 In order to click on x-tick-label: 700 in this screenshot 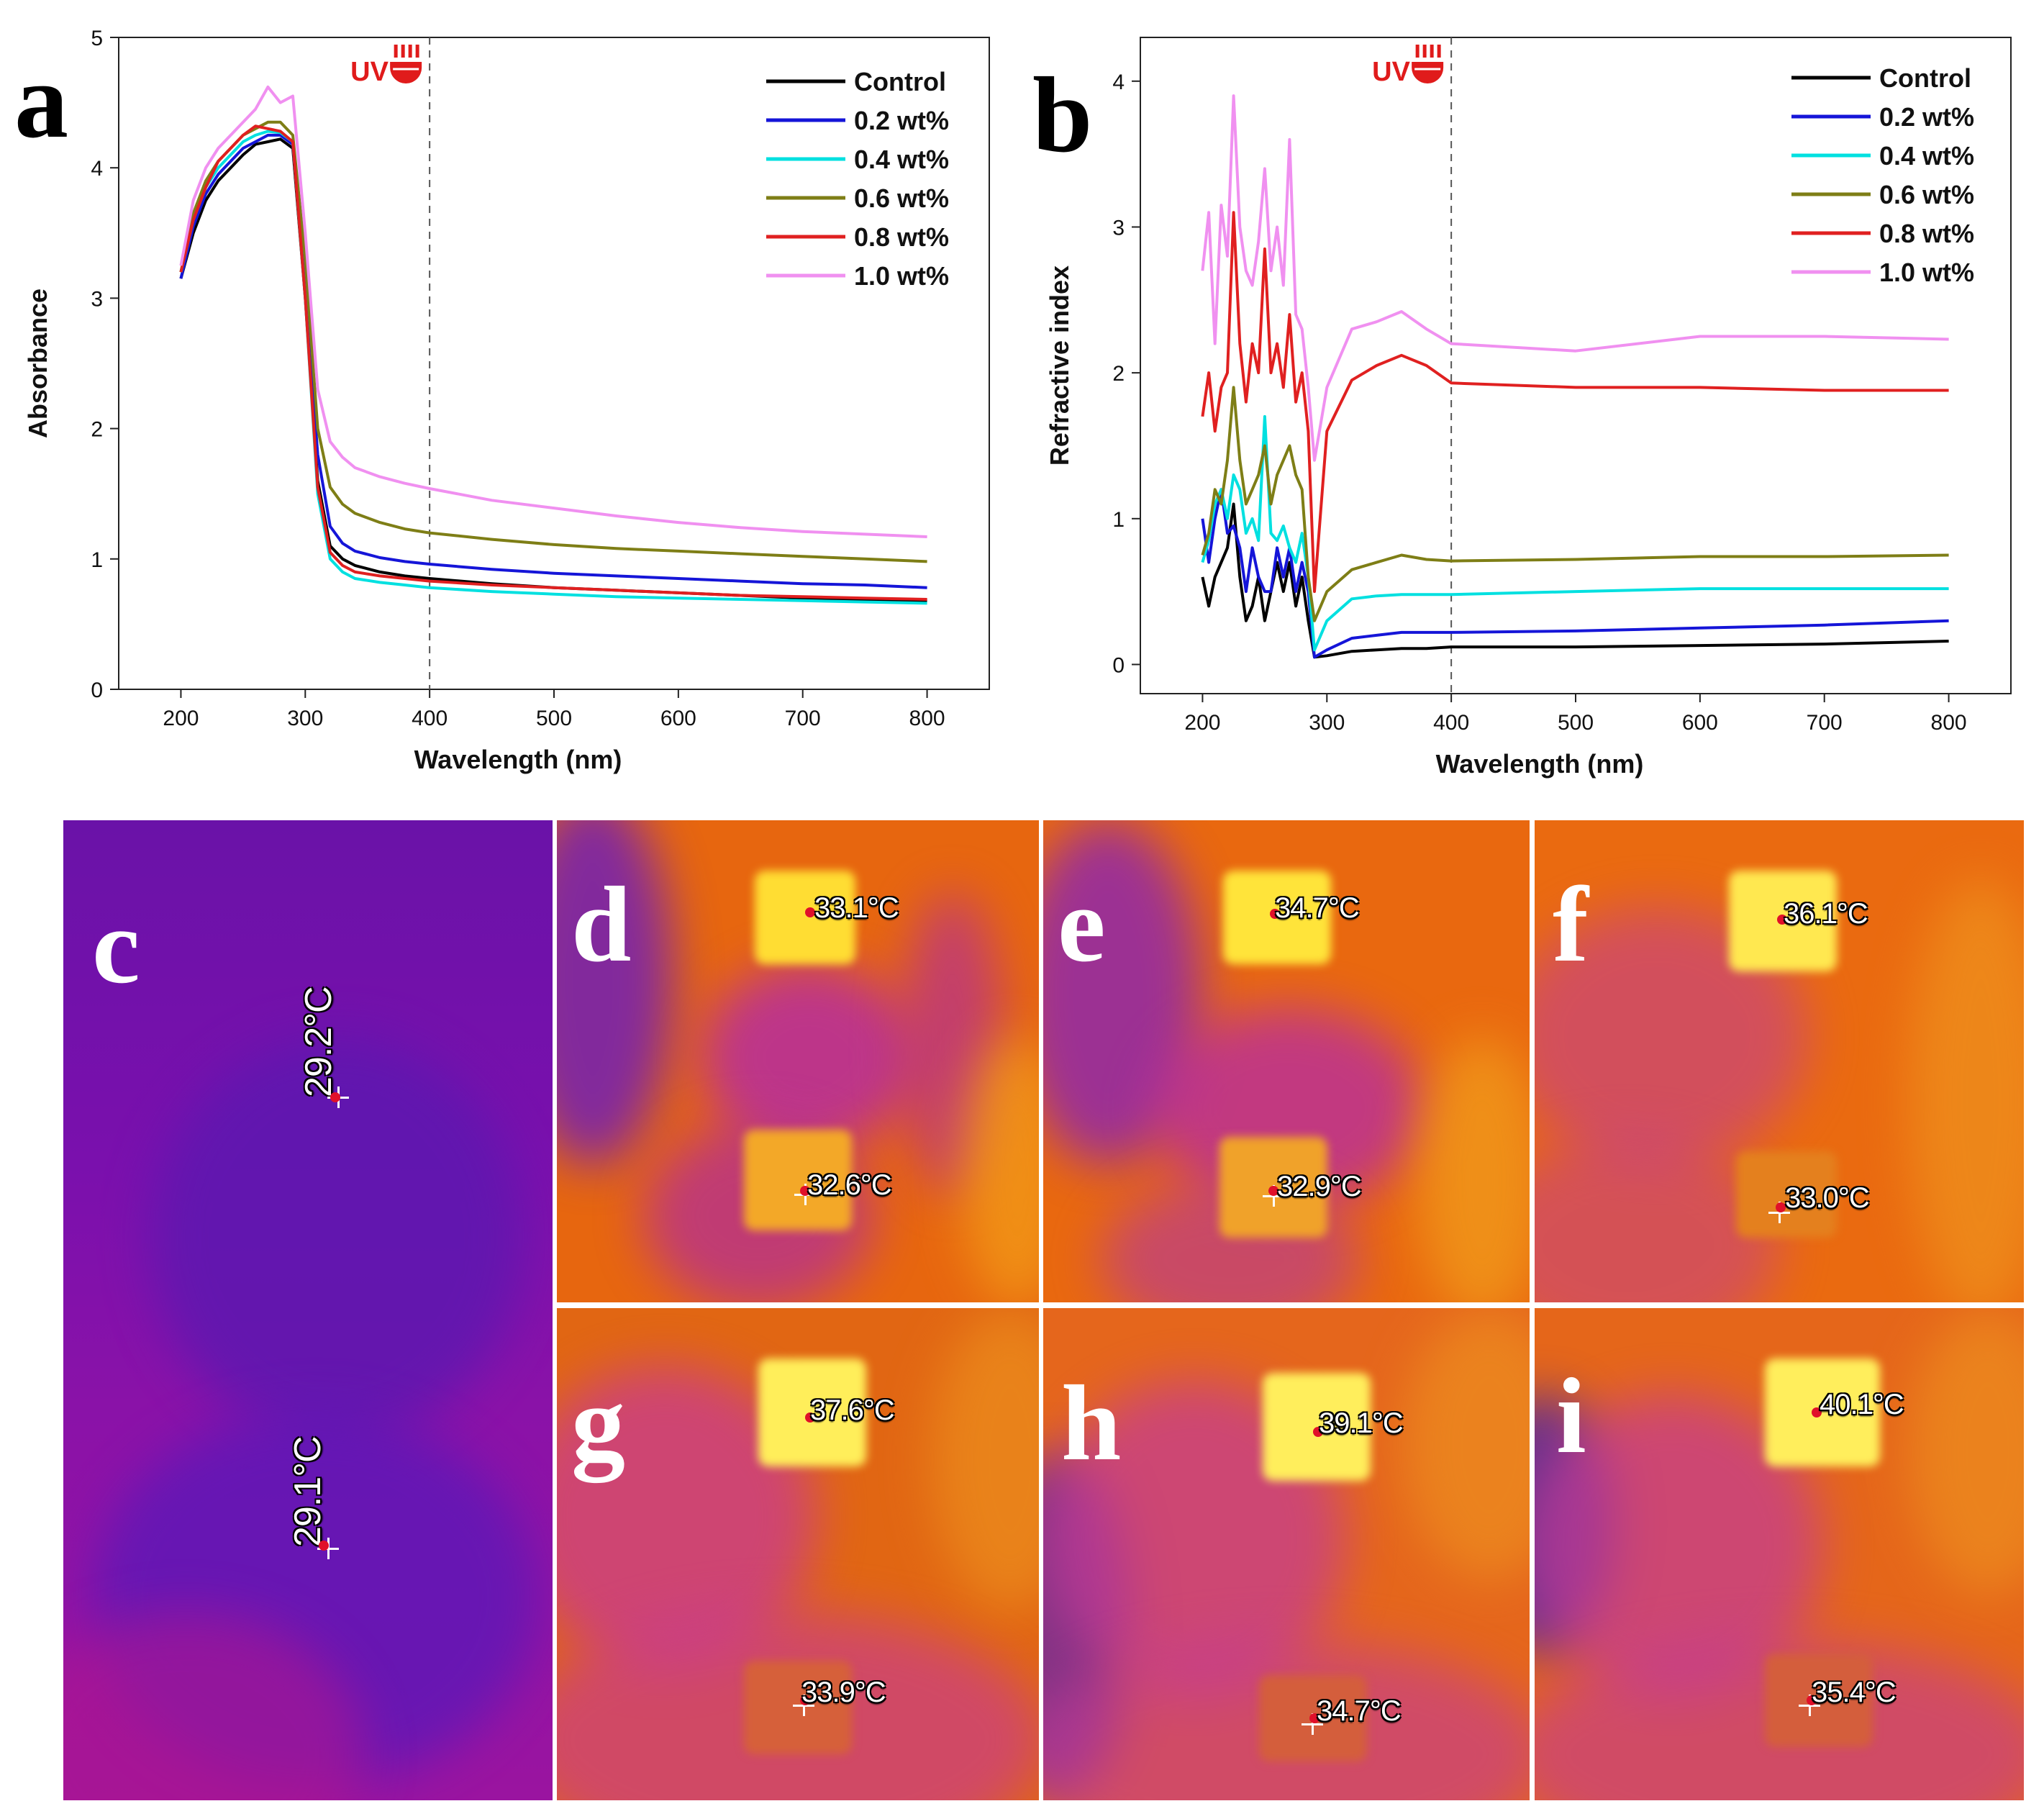, I will do `click(803, 718)`.